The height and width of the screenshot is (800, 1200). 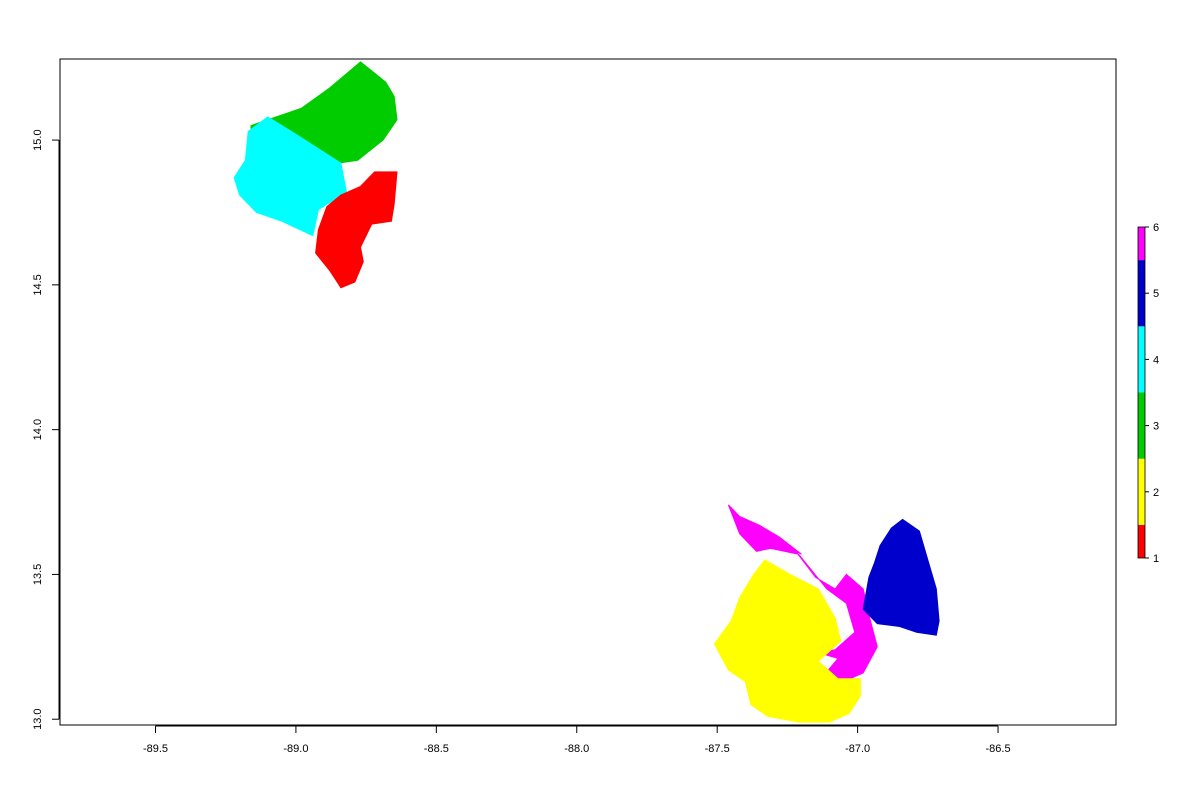 What do you see at coordinates (46, 429) in the screenshot?
I see `y-axis: 13.0 13.5 14.0 14.5 15.0` at bounding box center [46, 429].